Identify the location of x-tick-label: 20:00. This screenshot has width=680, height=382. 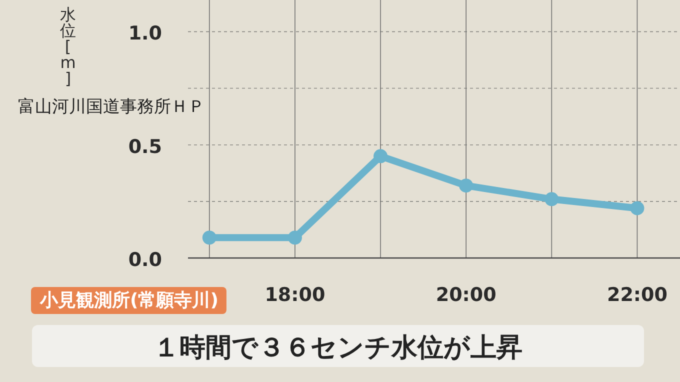
(466, 295).